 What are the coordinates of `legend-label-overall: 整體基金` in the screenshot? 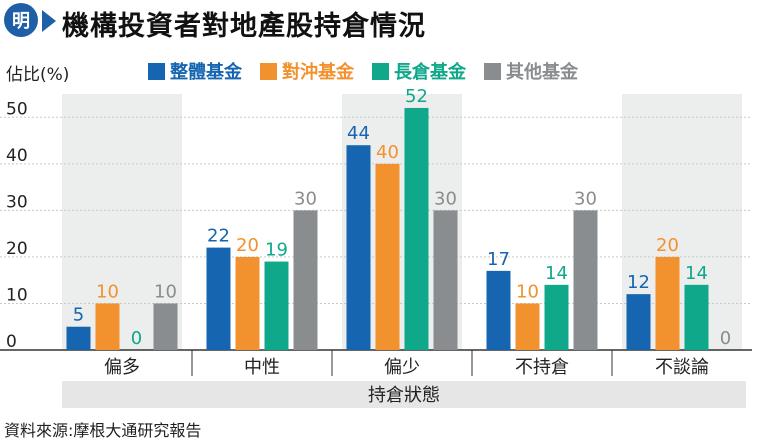 It's located at (206, 72).